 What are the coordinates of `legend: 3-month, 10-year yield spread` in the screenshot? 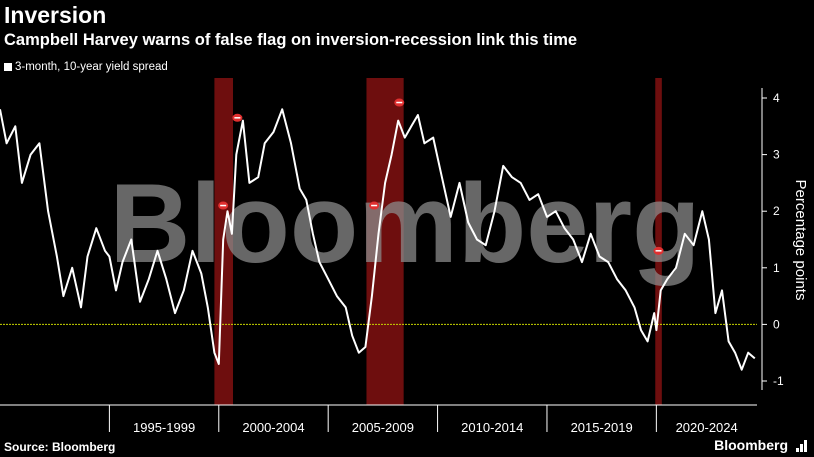 It's located at (86, 67).